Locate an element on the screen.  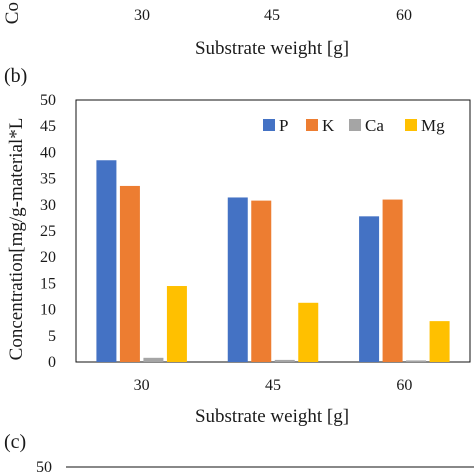
x-tick-labels: 30 45 60 is located at coordinates (273, 385).